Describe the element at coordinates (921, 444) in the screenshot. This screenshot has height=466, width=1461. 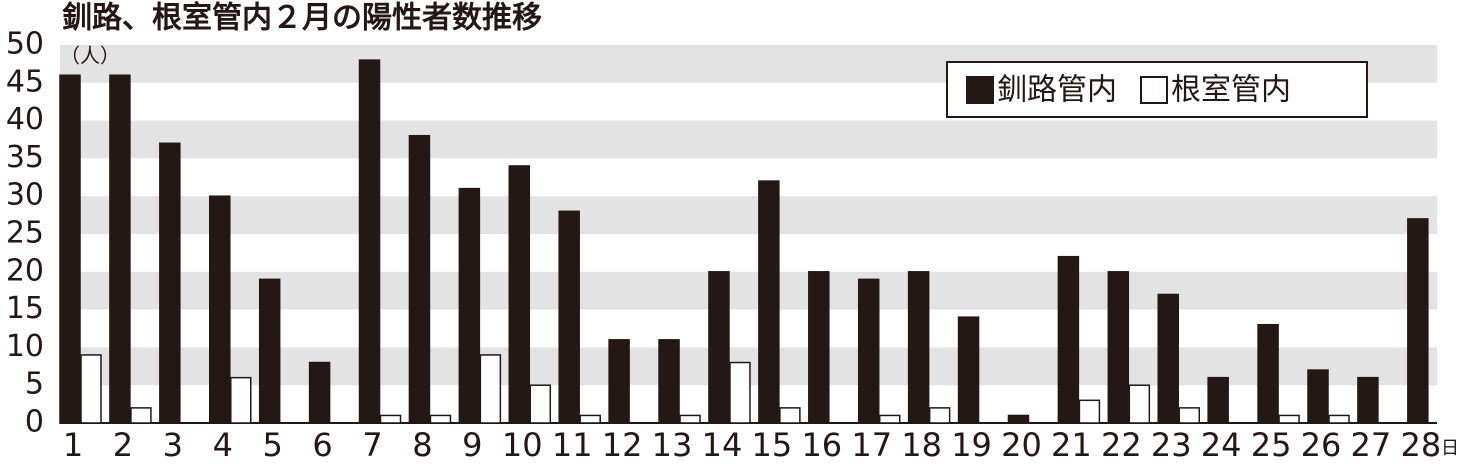
I see `x-tick-label: 18` at that location.